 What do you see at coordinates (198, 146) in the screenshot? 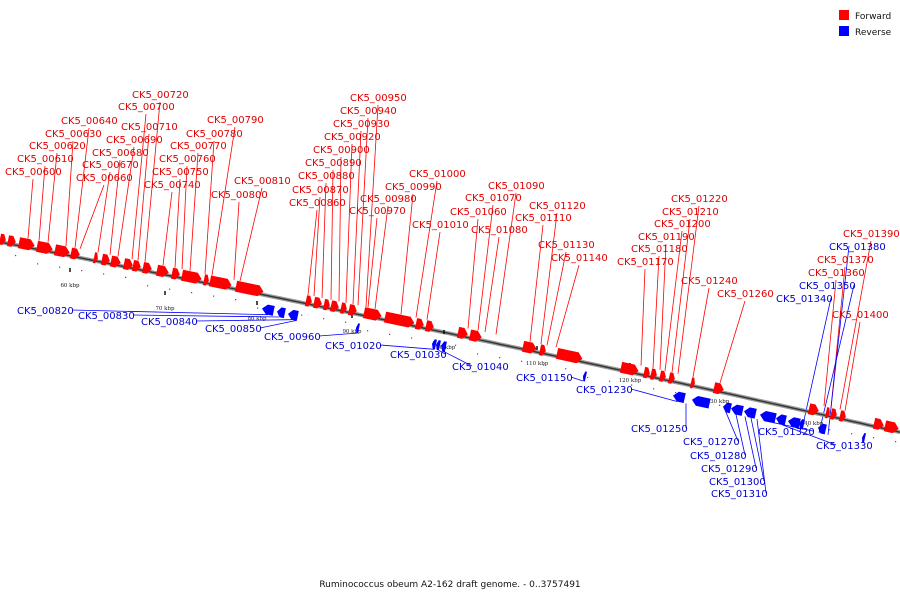
I see `gene-label-ck5-00770: CK5_00770` at bounding box center [198, 146].